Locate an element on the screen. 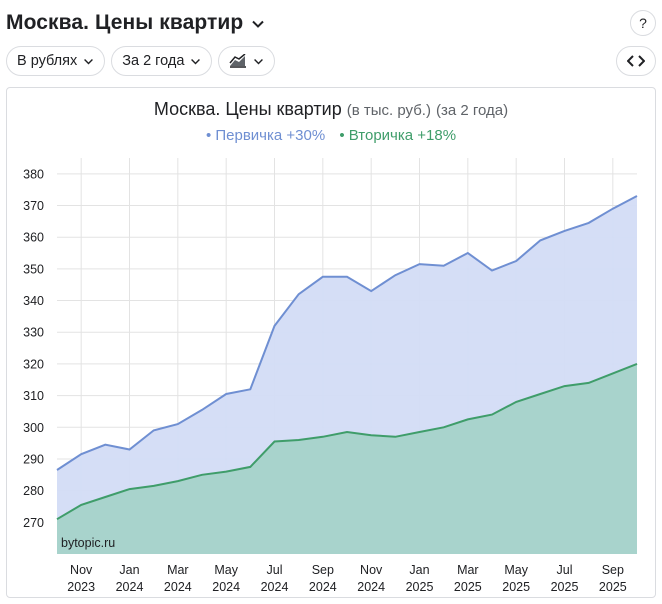 The image size is (662, 604). page-header: Москва. Цены квартир is located at coordinates (135, 23).